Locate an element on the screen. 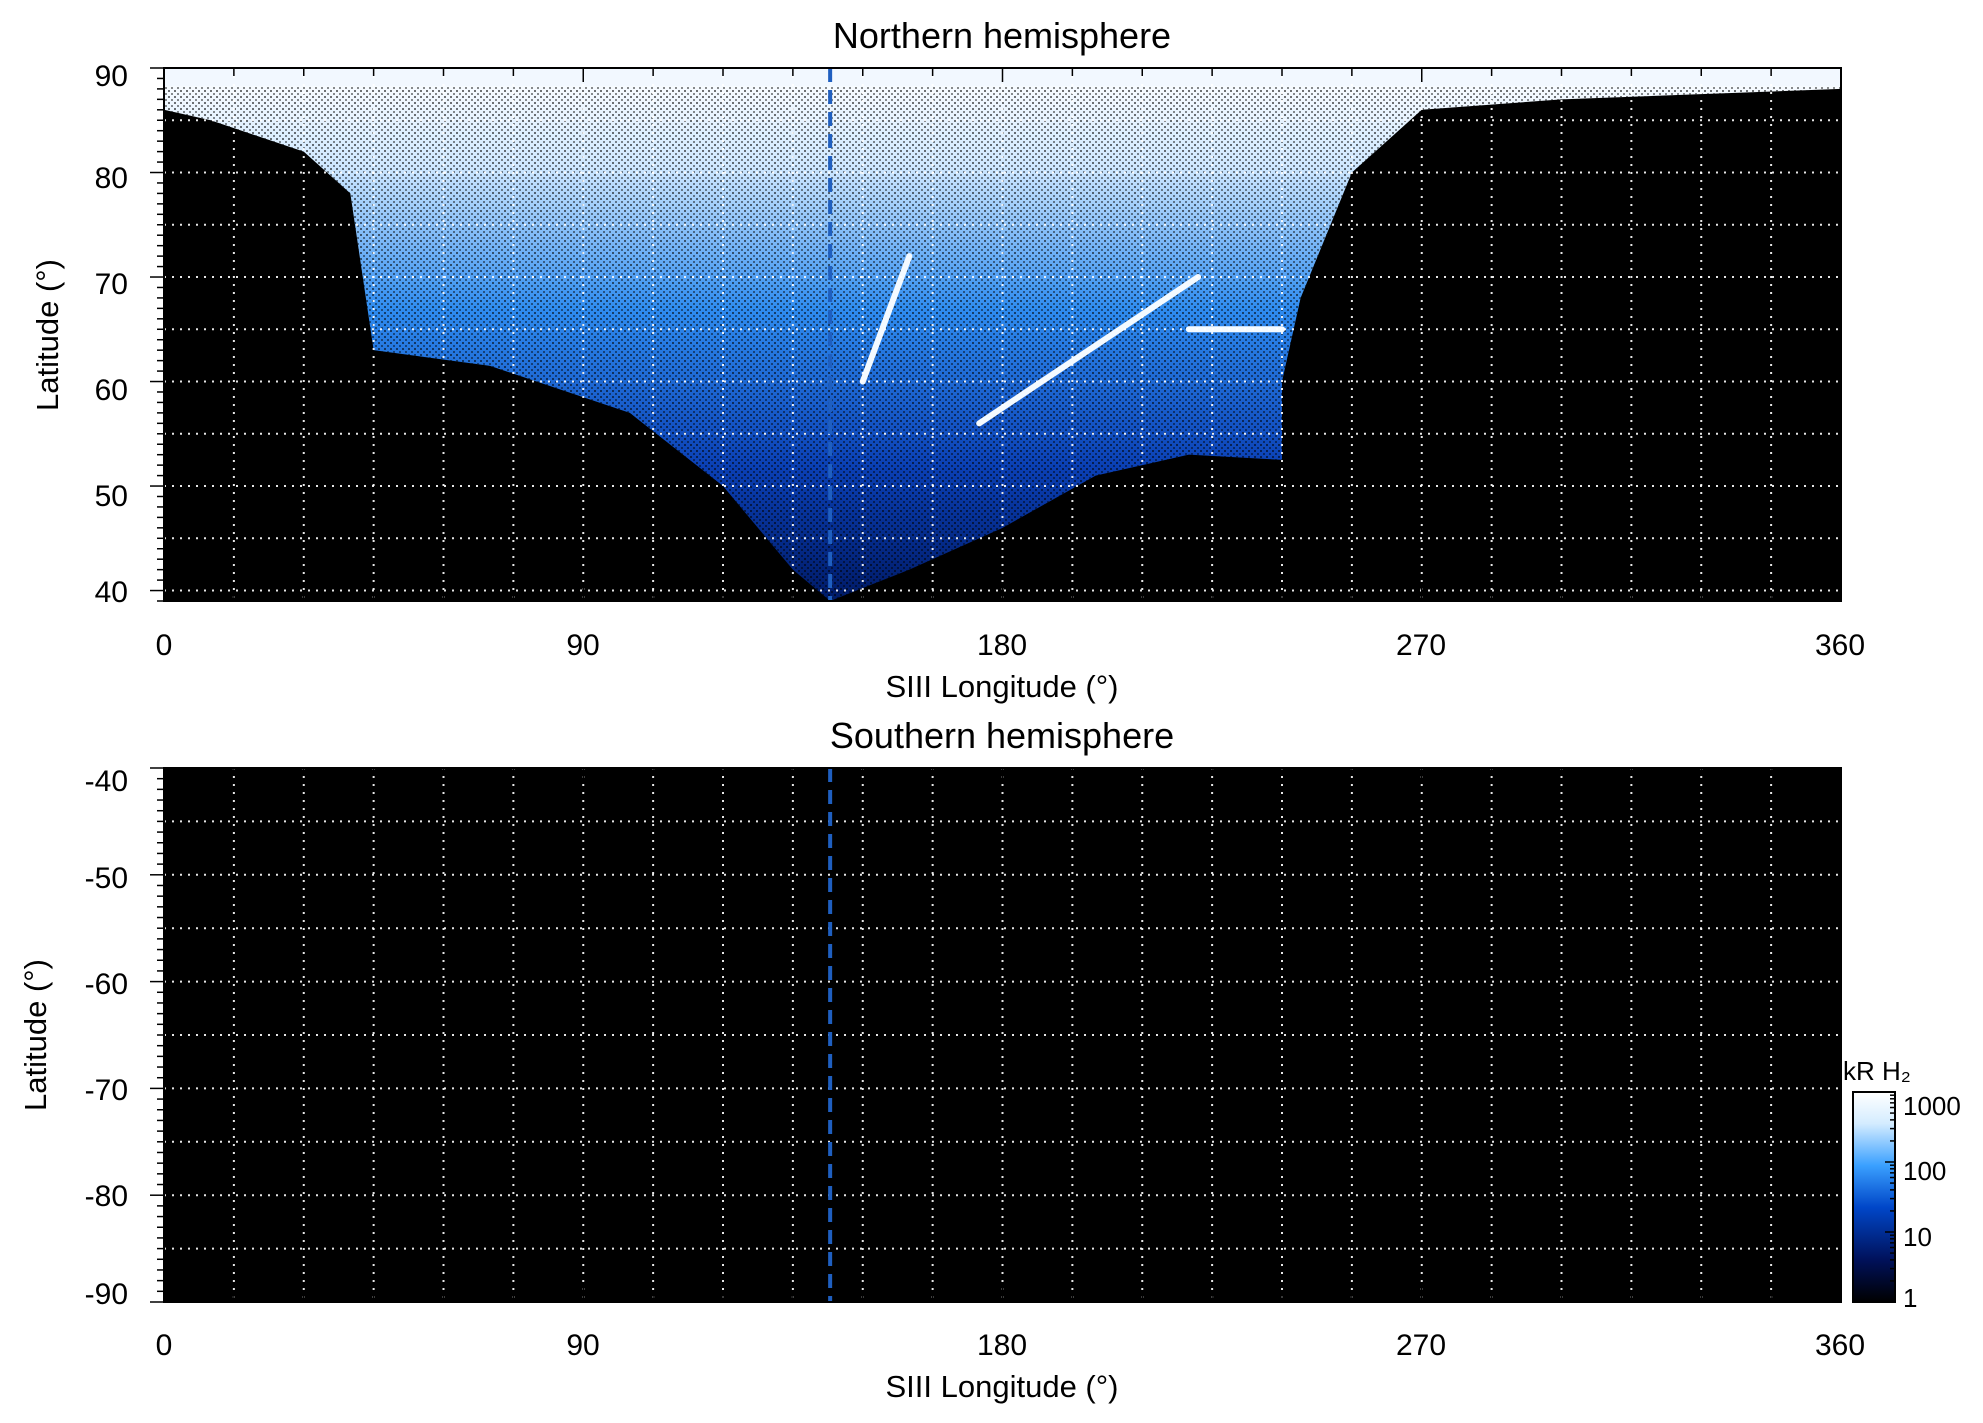  colorbar-label: kR H₂ is located at coordinates (1877, 1071).